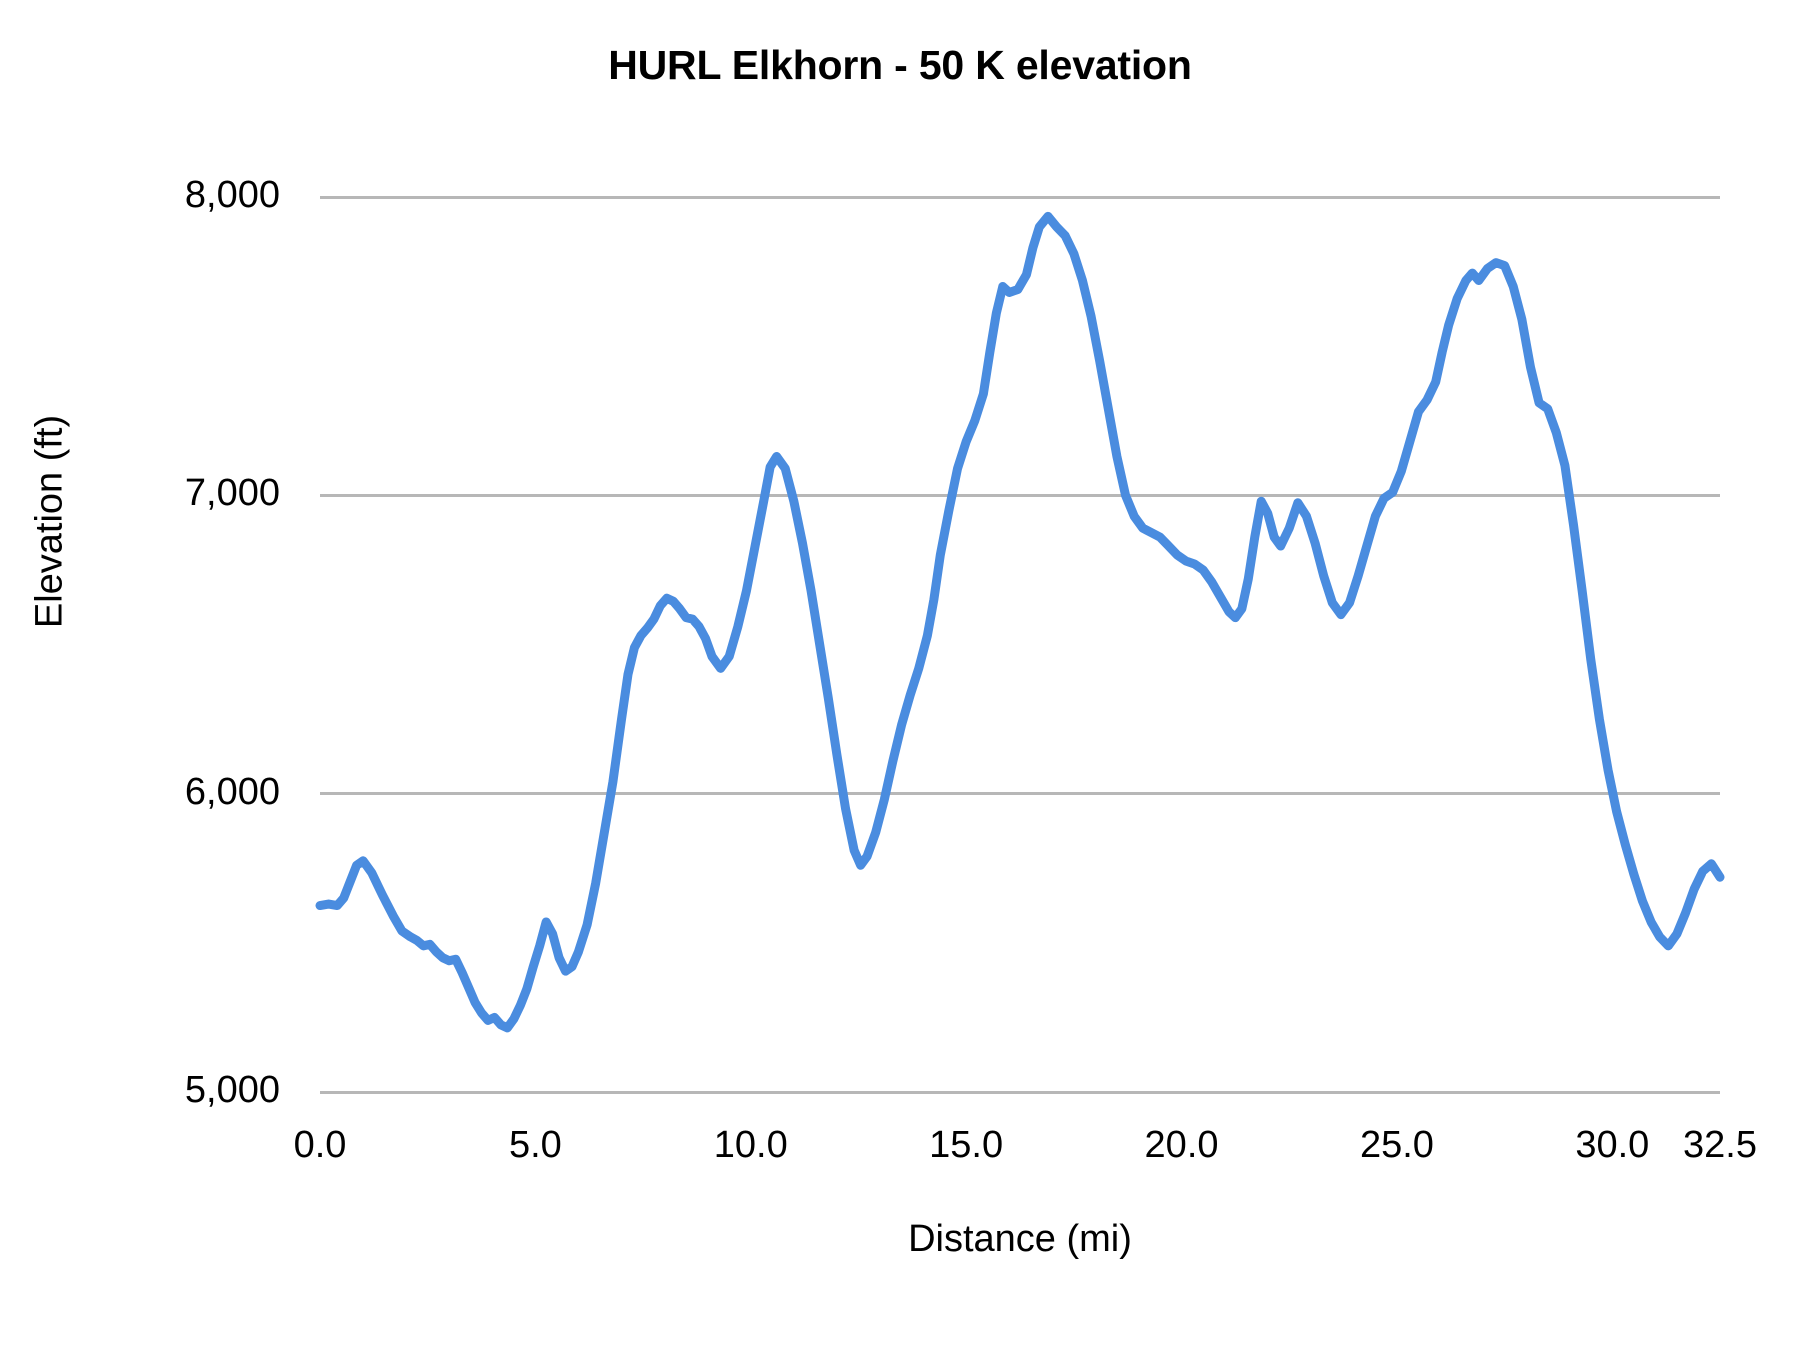 The width and height of the screenshot is (1800, 1350). What do you see at coordinates (900, 65) in the screenshot?
I see `chart-title: HURL Elkhorn - 50 K elevation` at bounding box center [900, 65].